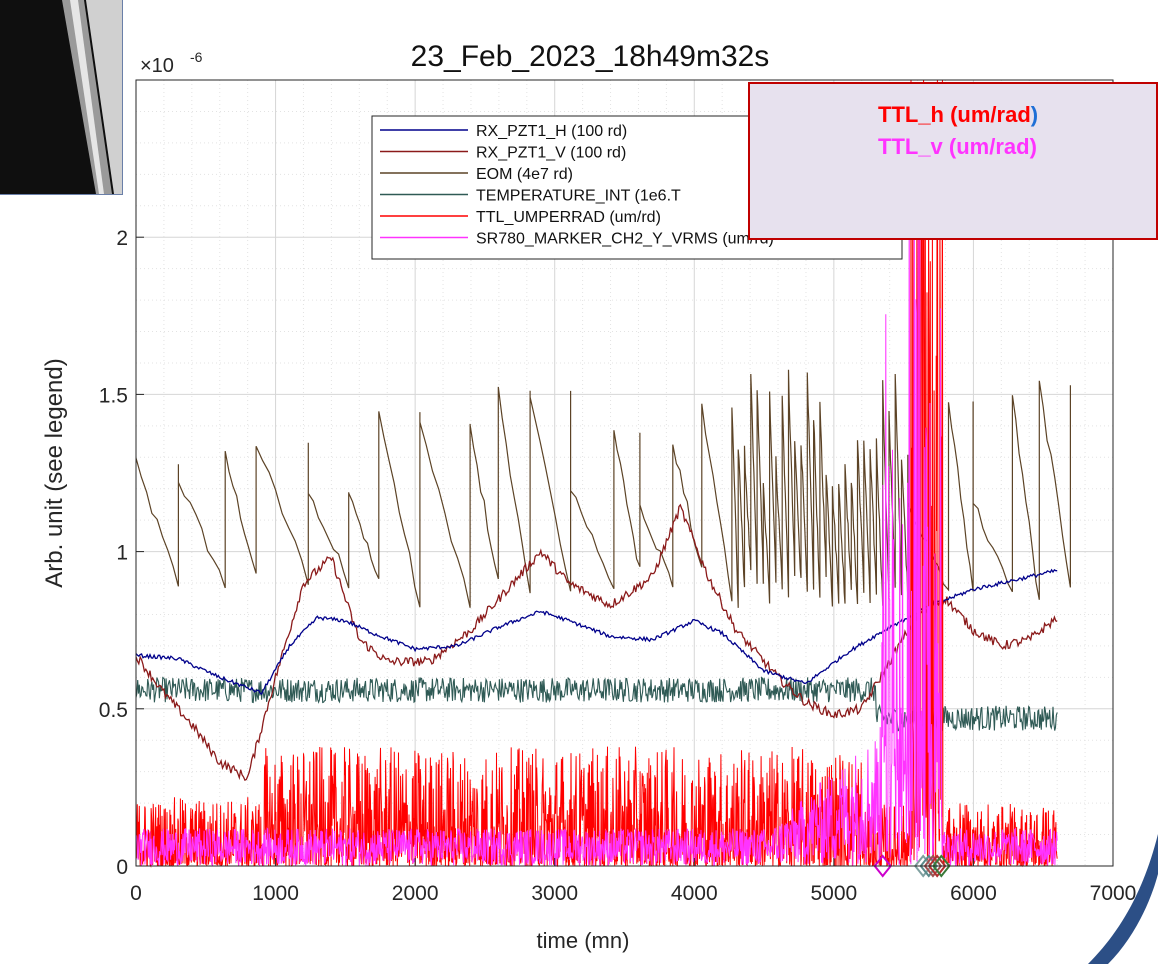 This screenshot has width=1158, height=969. What do you see at coordinates (583, 940) in the screenshot?
I see `x-axis-label: time (mn)` at bounding box center [583, 940].